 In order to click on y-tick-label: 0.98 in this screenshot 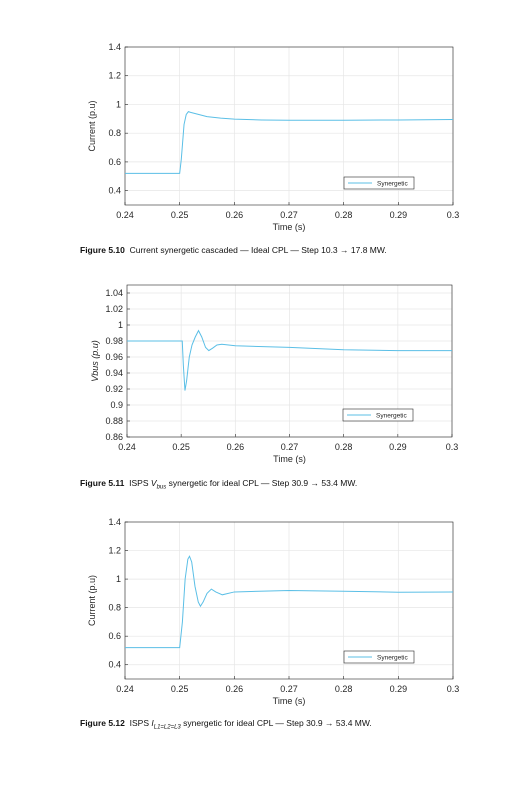, I will do `click(114, 341)`.